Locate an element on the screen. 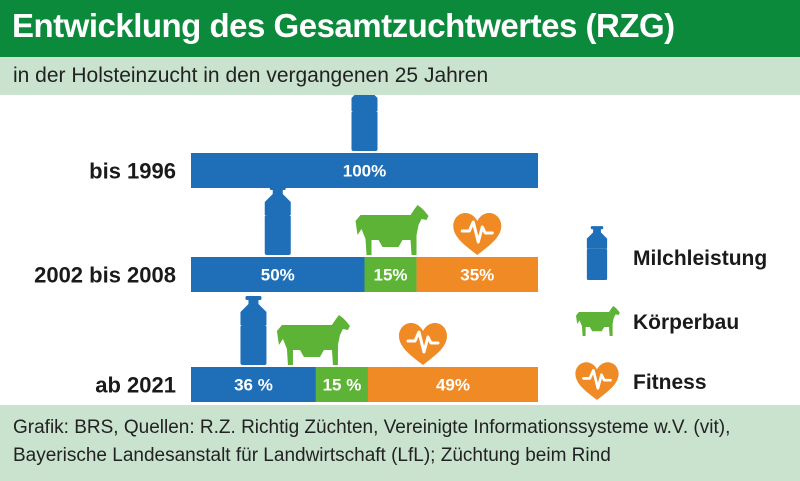  data-label: 15% is located at coordinates (391, 275).